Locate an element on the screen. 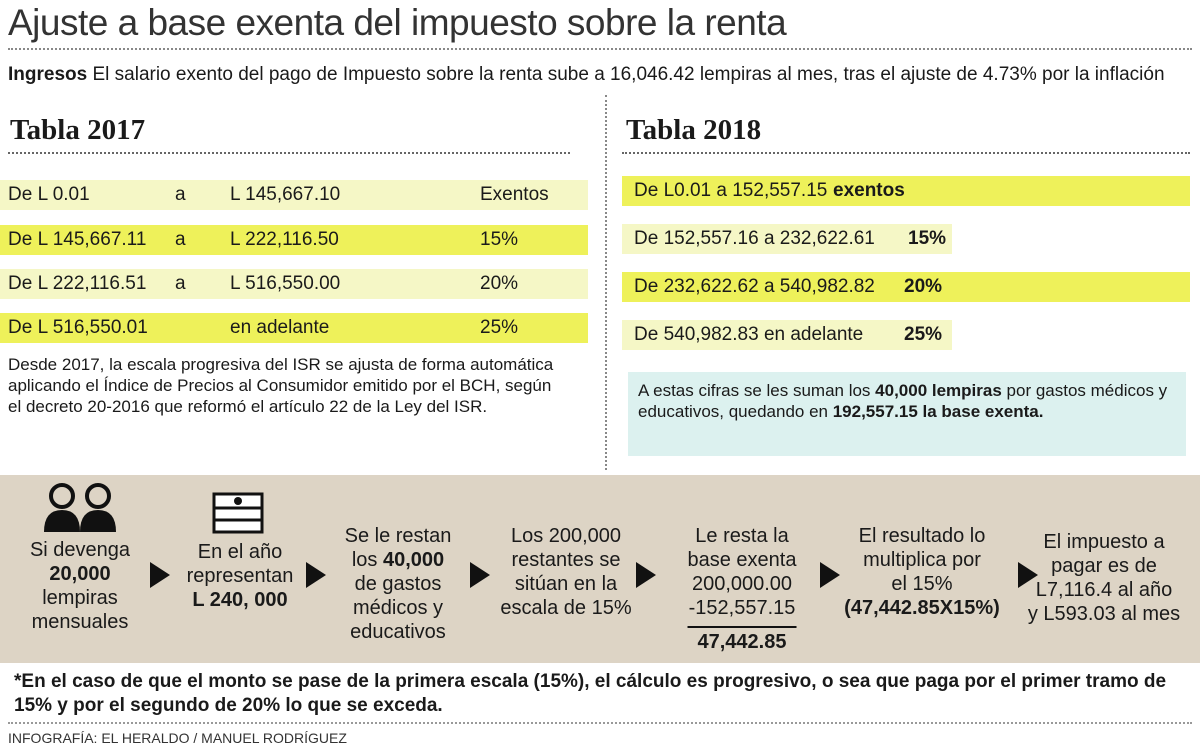 This screenshot has width=1200, height=756. table-cell: De L0.01 a 152,557.15 is located at coordinates (731, 190).